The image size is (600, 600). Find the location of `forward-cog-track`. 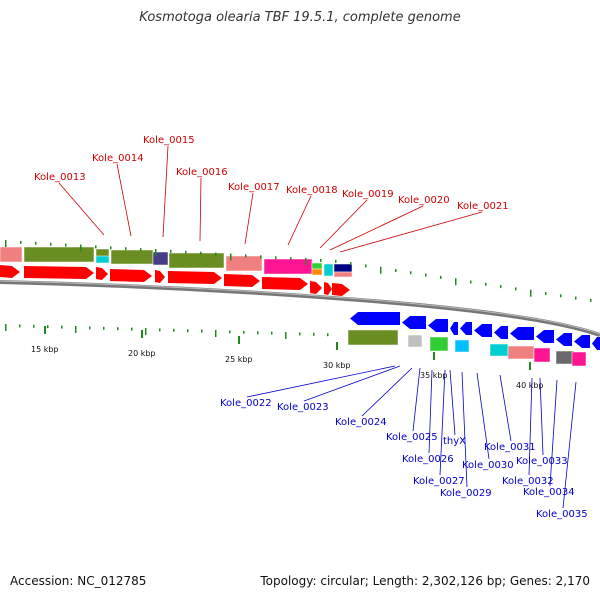

forward-cog-track is located at coordinates (176, 262).